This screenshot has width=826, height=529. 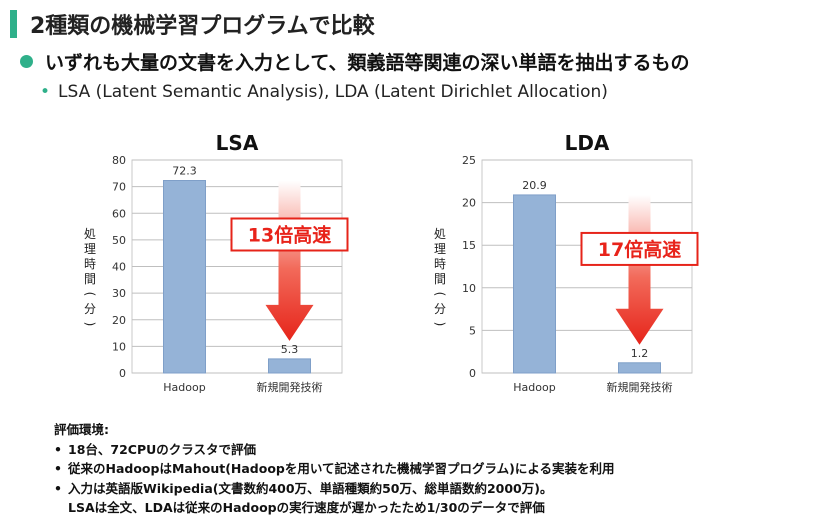 What do you see at coordinates (534, 185) in the screenshot?
I see `data-label: 20.9` at bounding box center [534, 185].